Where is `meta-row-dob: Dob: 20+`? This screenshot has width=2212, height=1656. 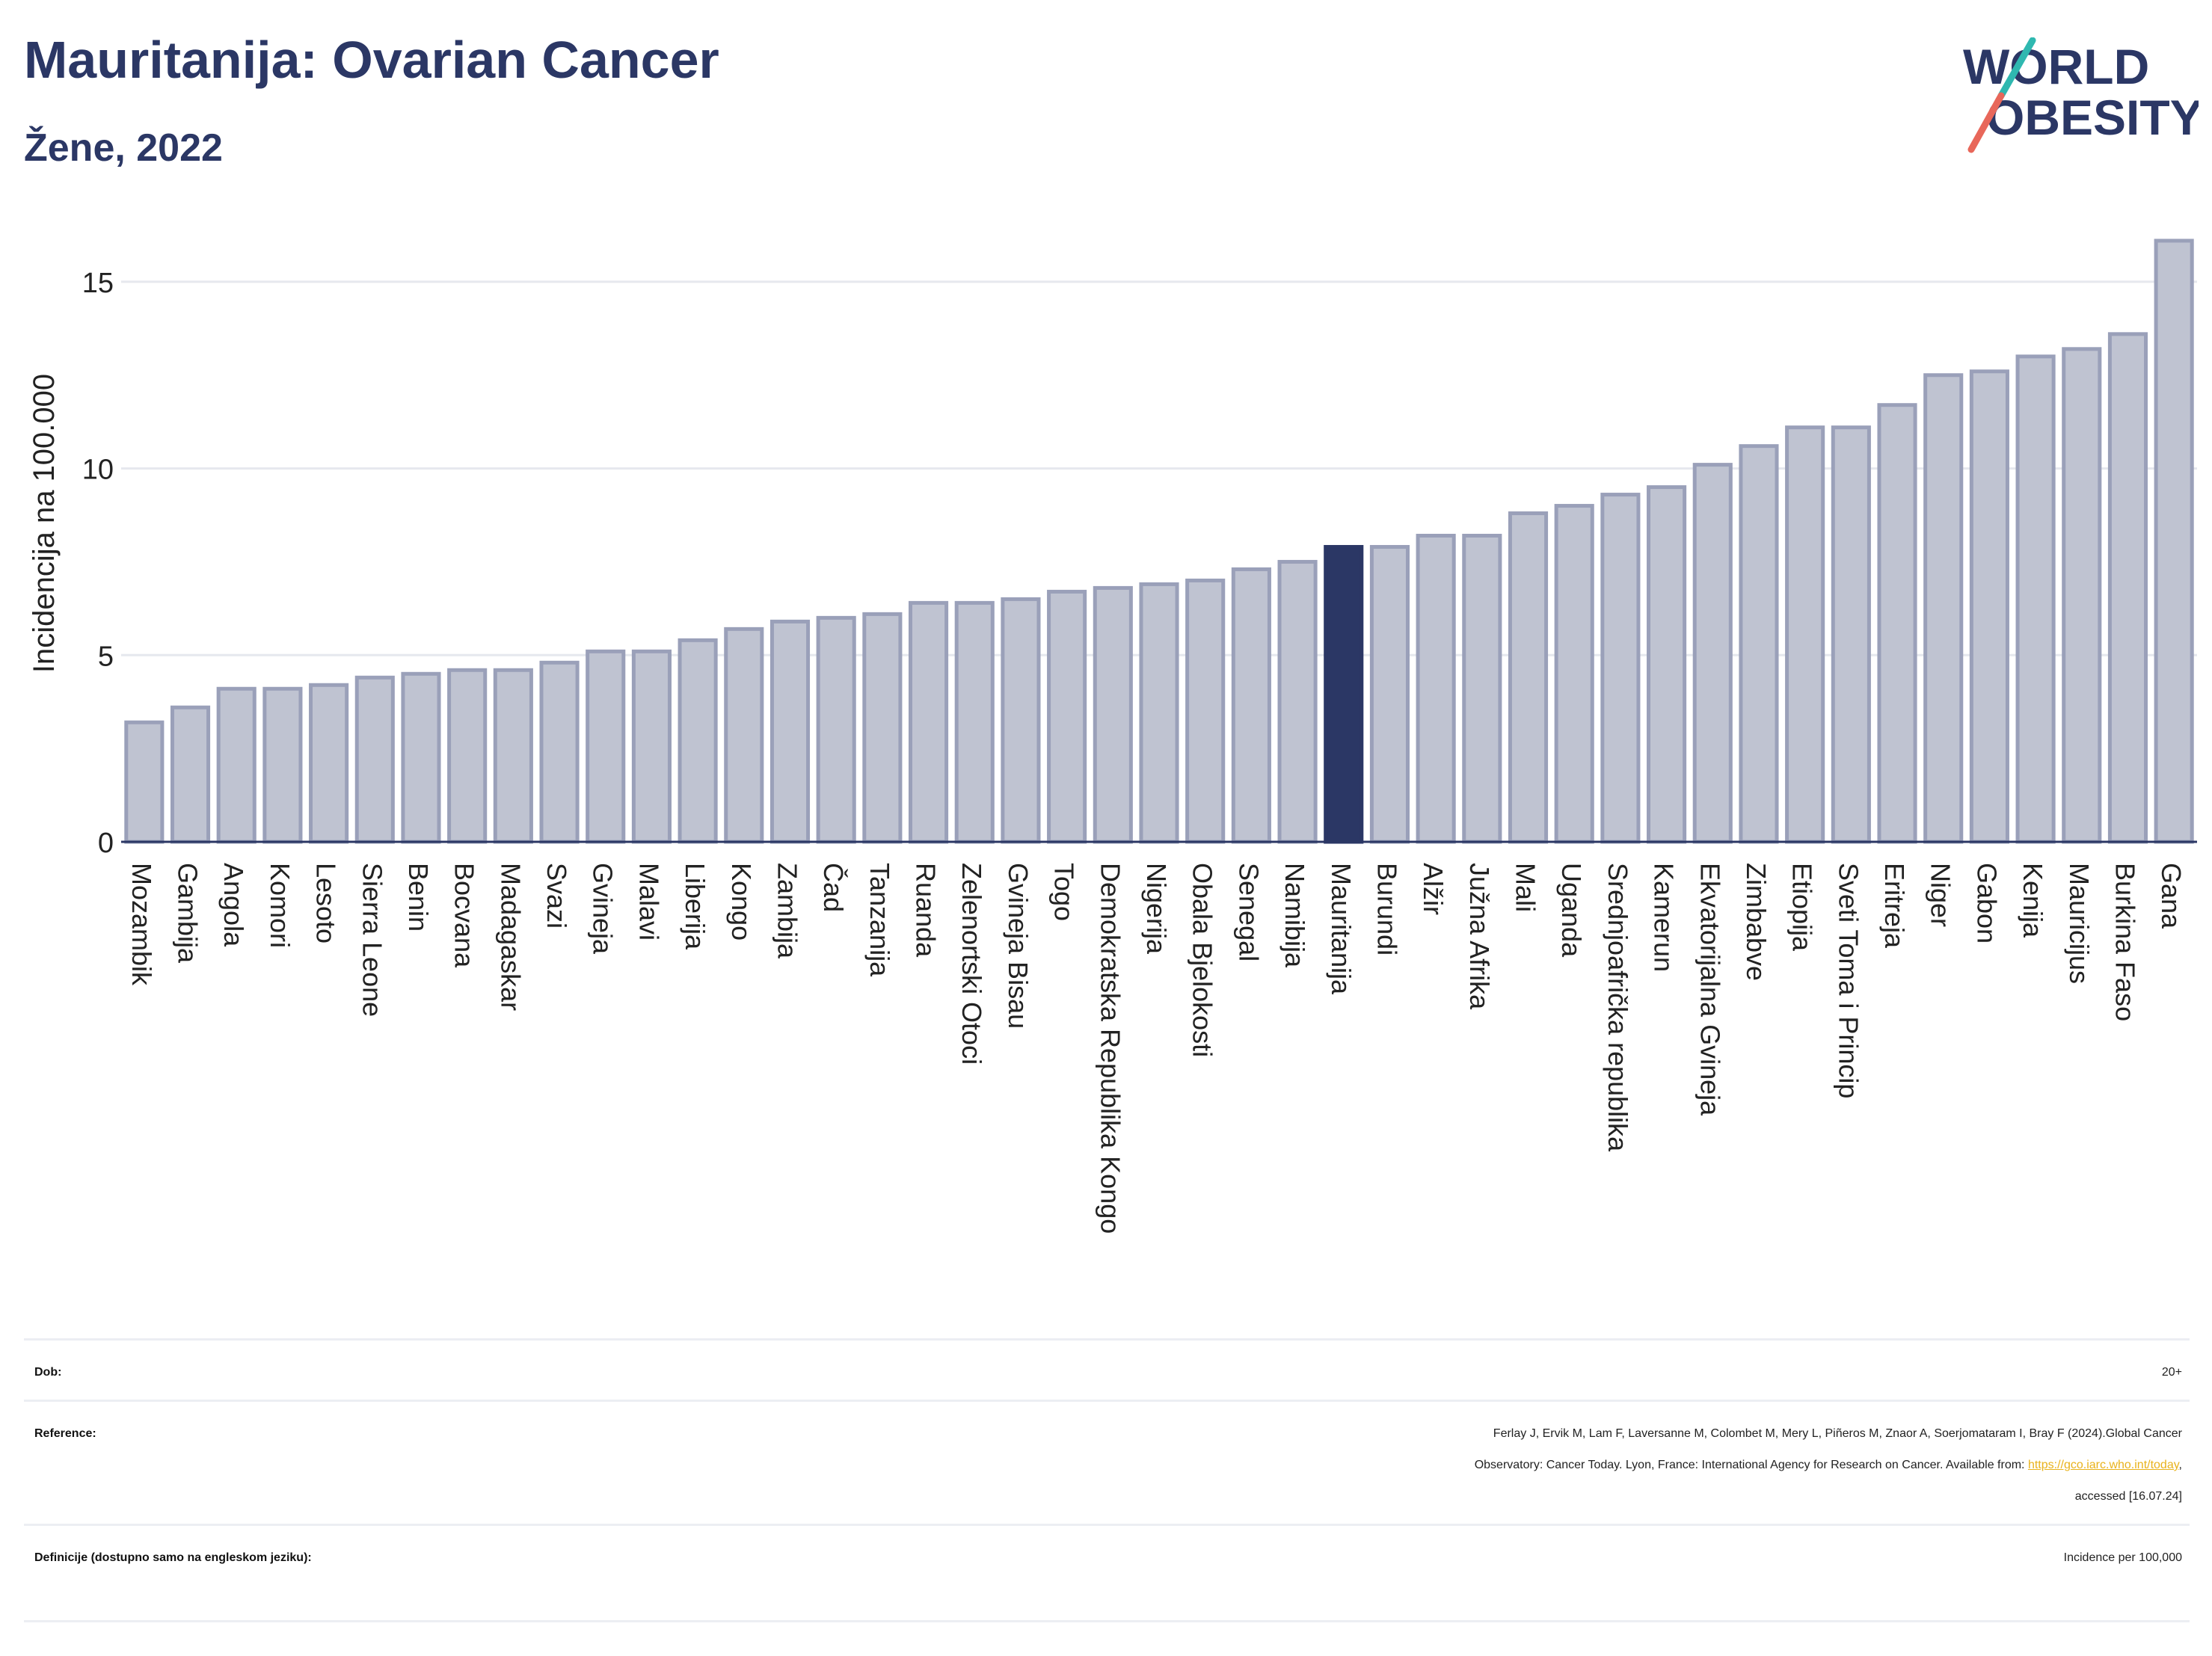 meta-row-dob: Dob: 20+ is located at coordinates (1107, 1370).